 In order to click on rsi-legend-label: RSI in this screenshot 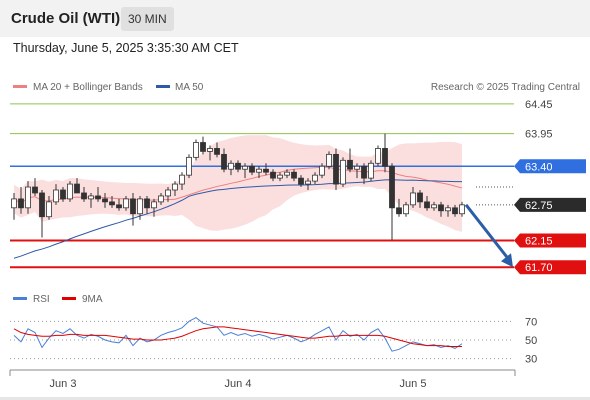, I will do `click(41, 299)`.